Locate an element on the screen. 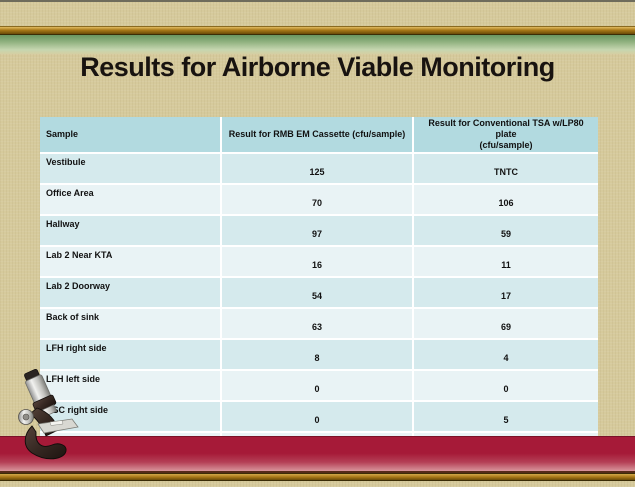 The height and width of the screenshot is (493, 638). sample-cell: Hallway is located at coordinates (131, 231).